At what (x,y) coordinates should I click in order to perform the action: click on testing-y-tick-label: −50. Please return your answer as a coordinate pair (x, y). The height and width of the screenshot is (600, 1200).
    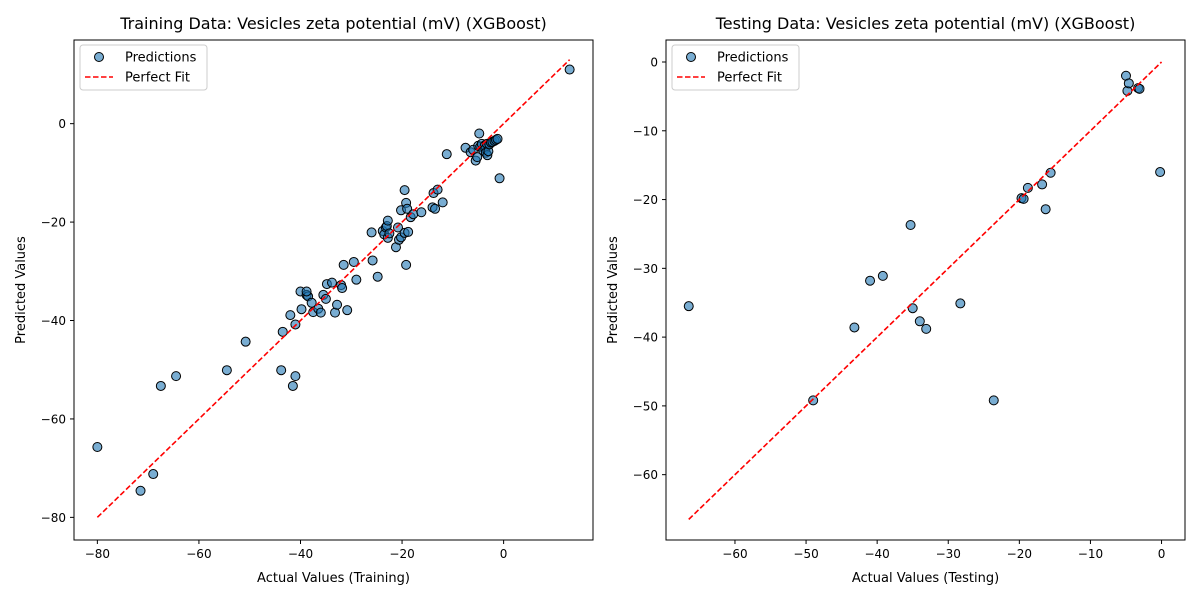
    Looking at the image, I should click on (645, 406).